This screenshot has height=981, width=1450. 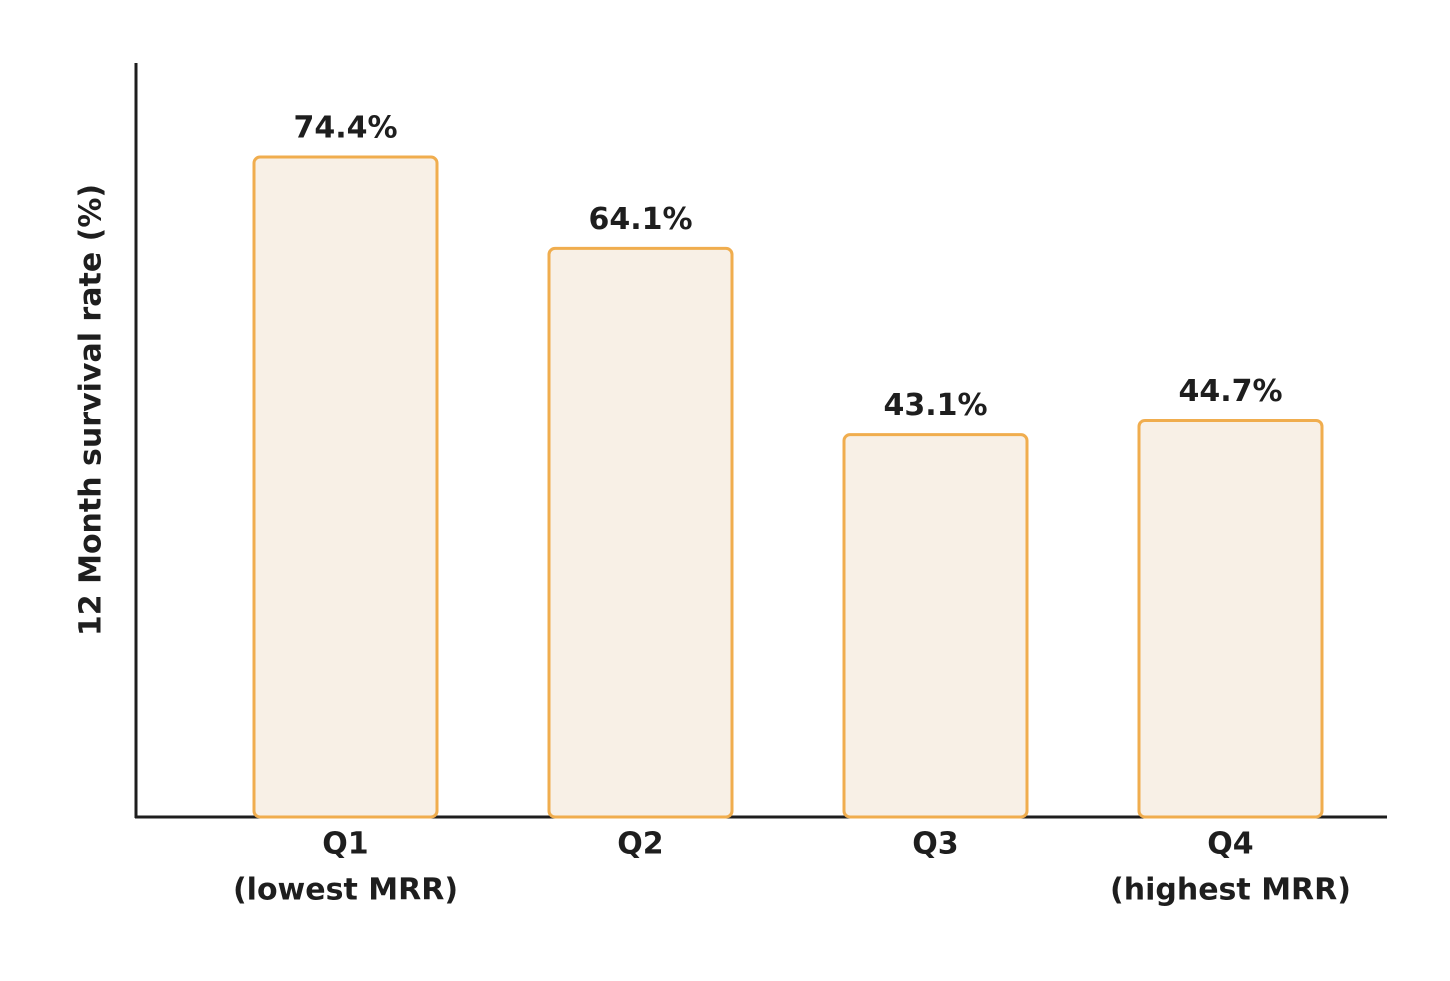 I want to click on value-label: 74.4%, so click(x=345, y=128).